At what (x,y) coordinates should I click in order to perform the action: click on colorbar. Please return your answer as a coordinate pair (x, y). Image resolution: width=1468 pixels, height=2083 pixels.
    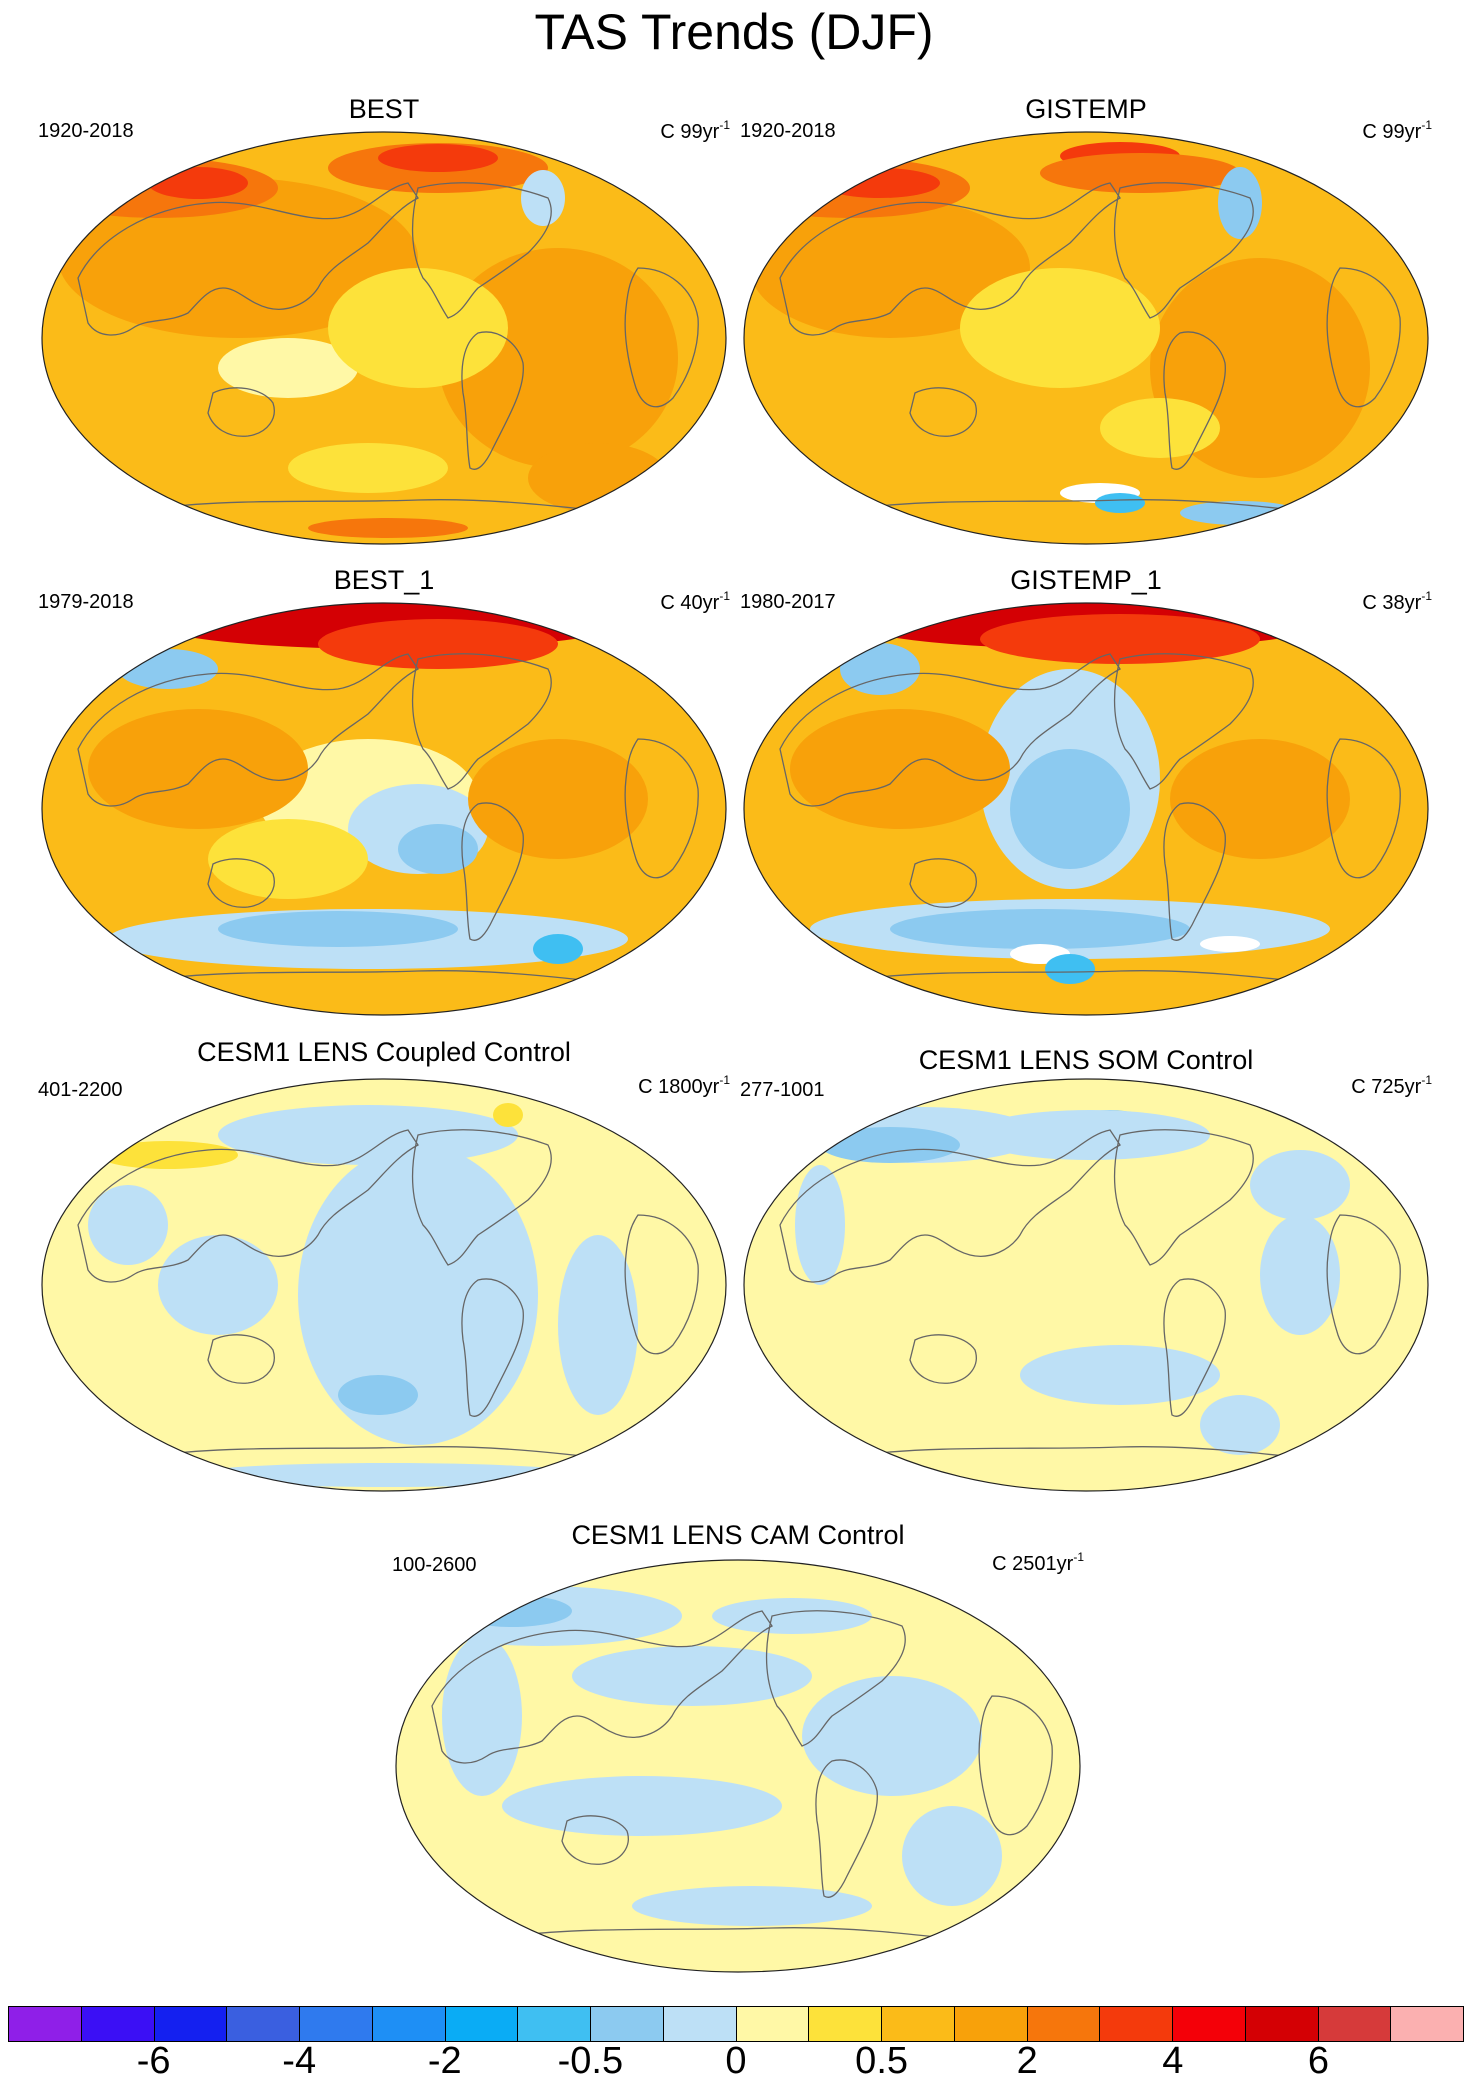
    Looking at the image, I should click on (736, 2024).